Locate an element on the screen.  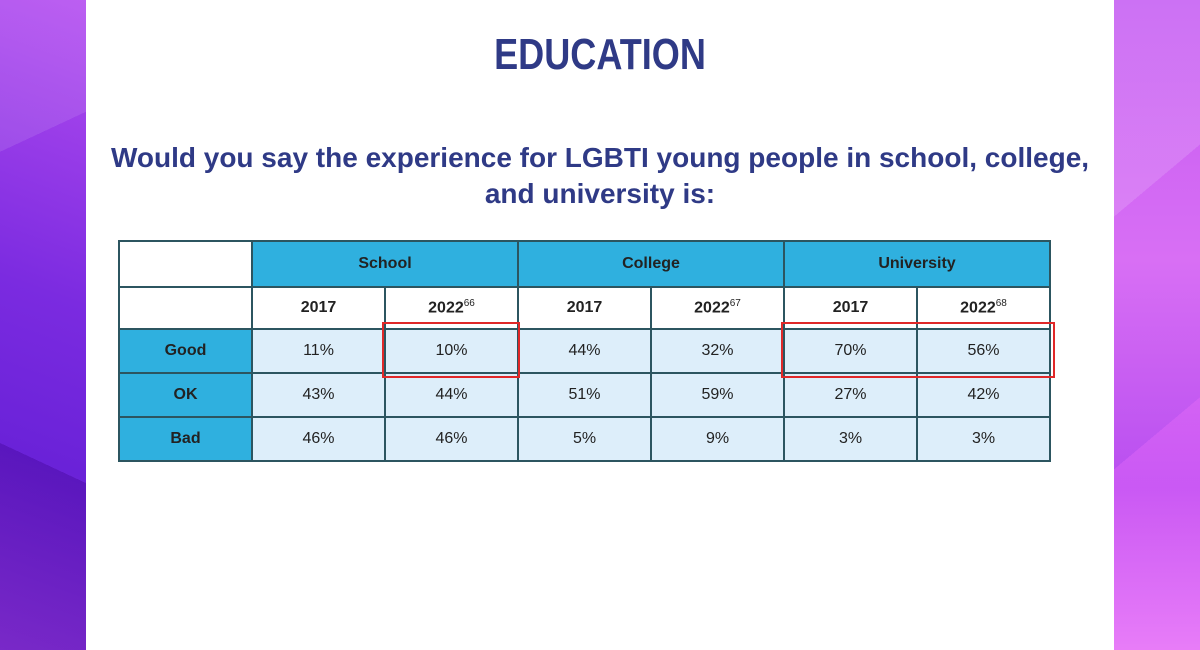
table-cell: 9% is located at coordinates (717, 439).